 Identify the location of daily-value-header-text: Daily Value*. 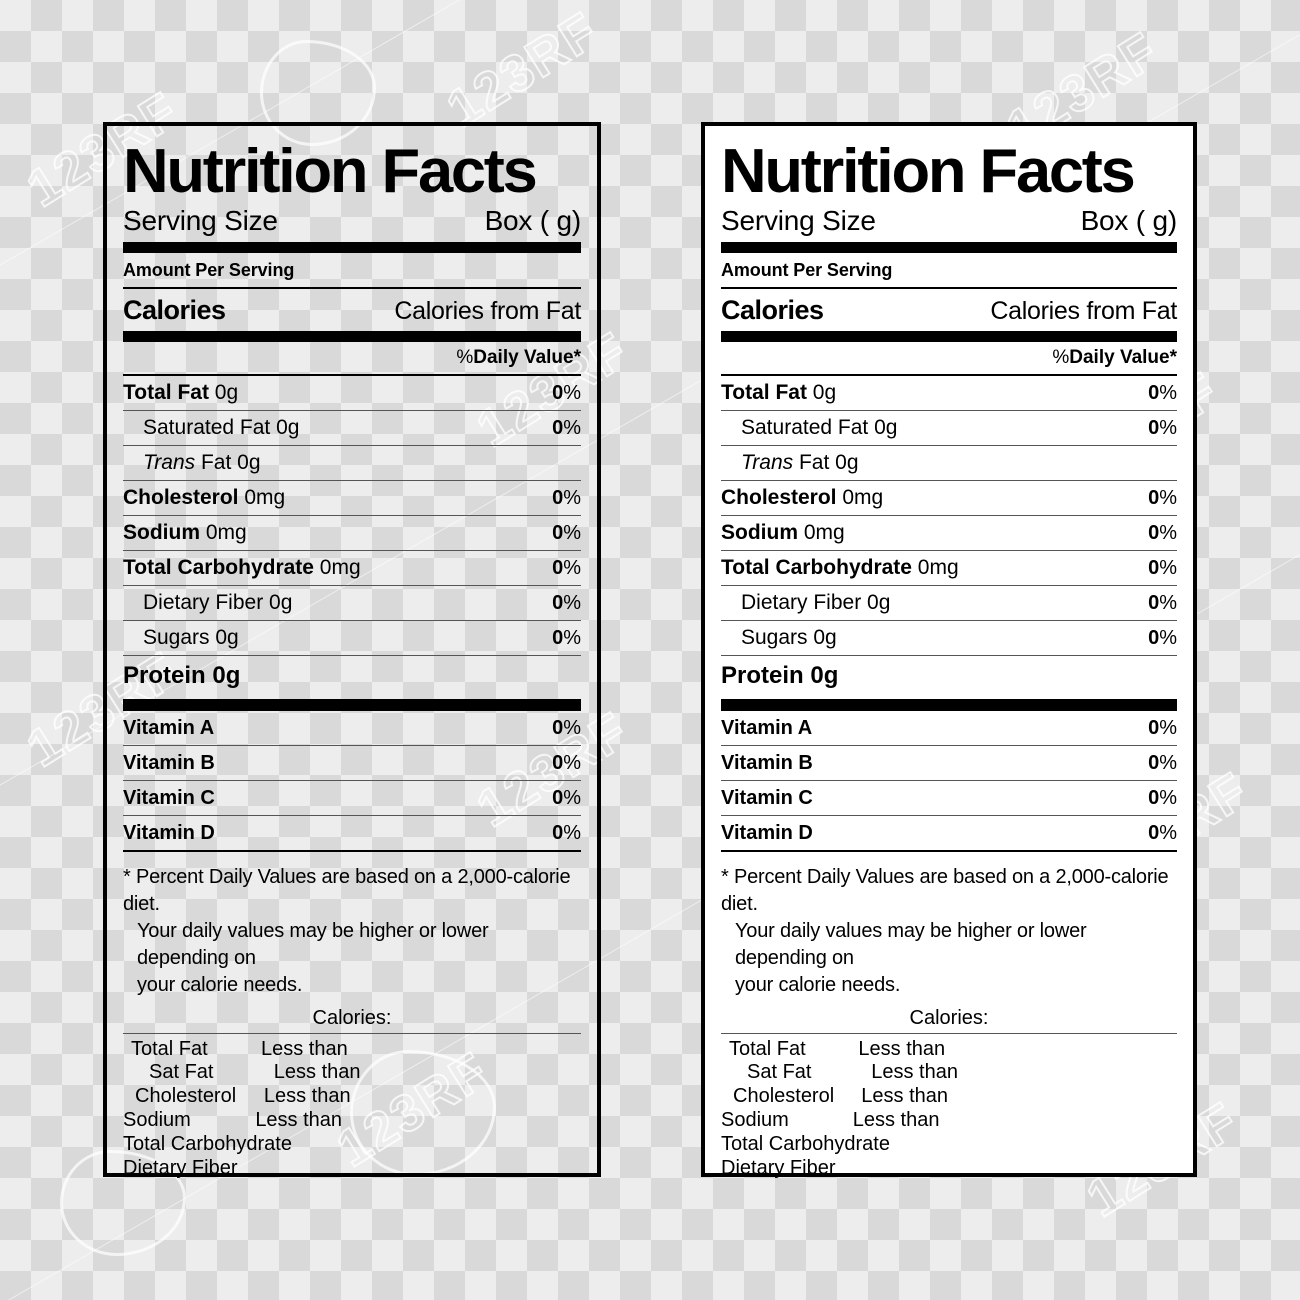
(527, 357).